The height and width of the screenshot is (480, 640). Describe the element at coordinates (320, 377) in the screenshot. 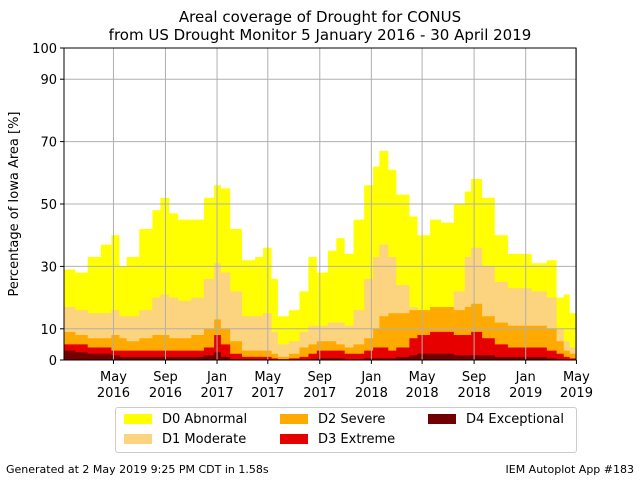

I see `x-tick-label-2017-09-01: Sep` at that location.